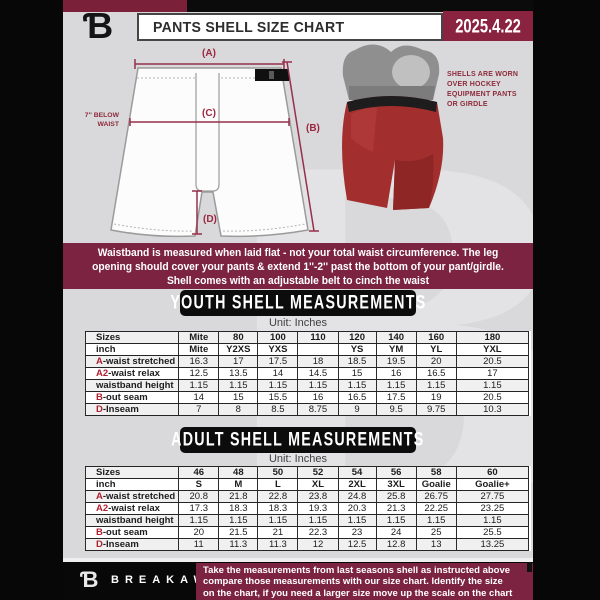  I want to click on table-cell: 180, so click(492, 337).